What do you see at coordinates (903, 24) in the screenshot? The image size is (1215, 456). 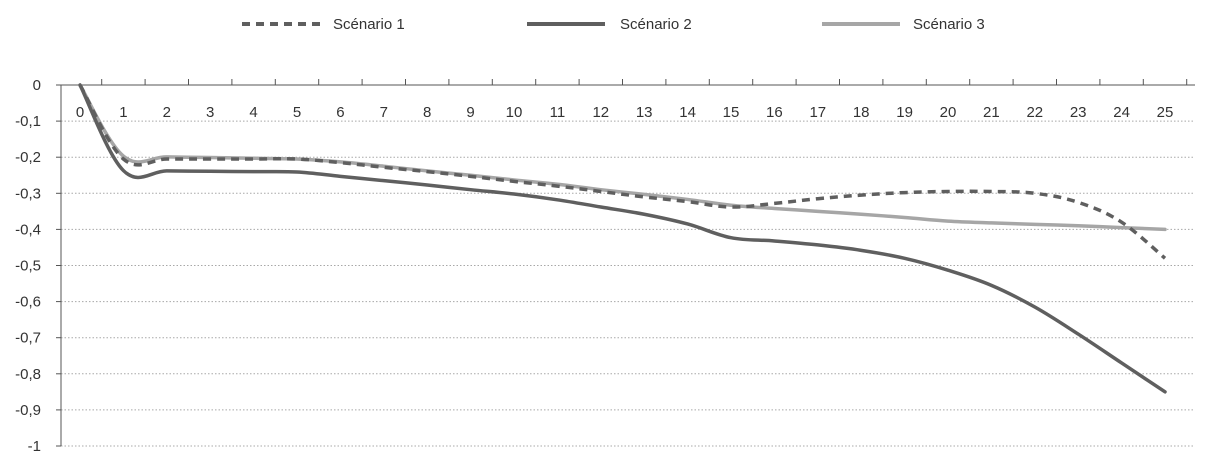 I see `legend-item-scenario-3: Scénario 3` at bounding box center [903, 24].